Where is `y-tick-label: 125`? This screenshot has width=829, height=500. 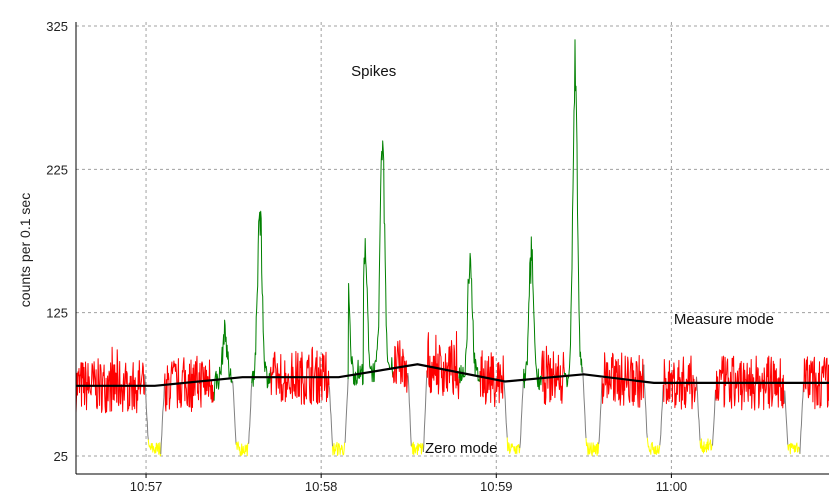
y-tick-label: 125 is located at coordinates (57, 313).